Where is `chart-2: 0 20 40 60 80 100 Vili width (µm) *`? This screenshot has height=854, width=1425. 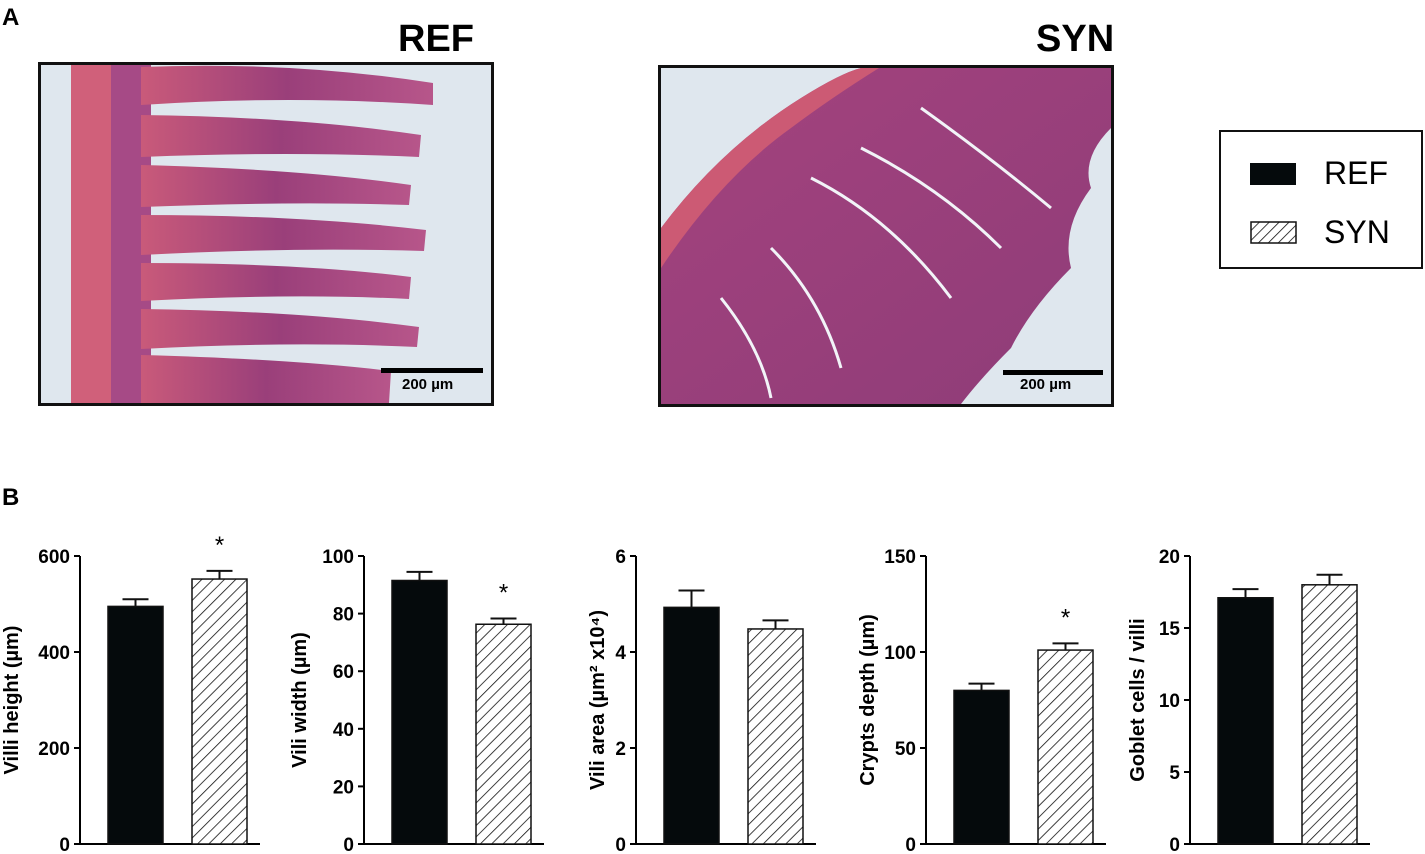 chart-2: 0 20 40 60 80 100 Vili width (µm) * is located at coordinates (416, 700).